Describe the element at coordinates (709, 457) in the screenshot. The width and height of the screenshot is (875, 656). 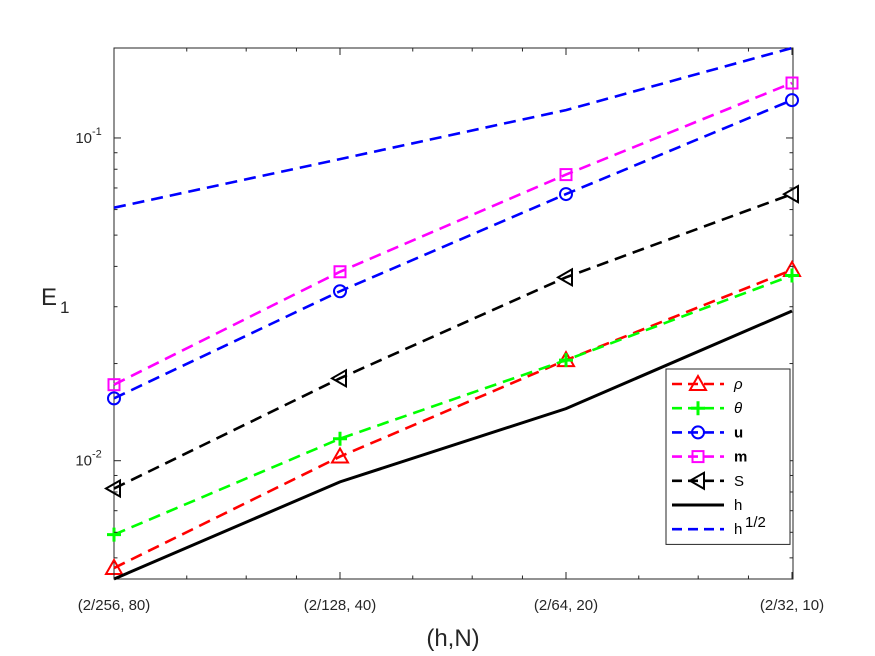
I see `legend-entry: m` at that location.